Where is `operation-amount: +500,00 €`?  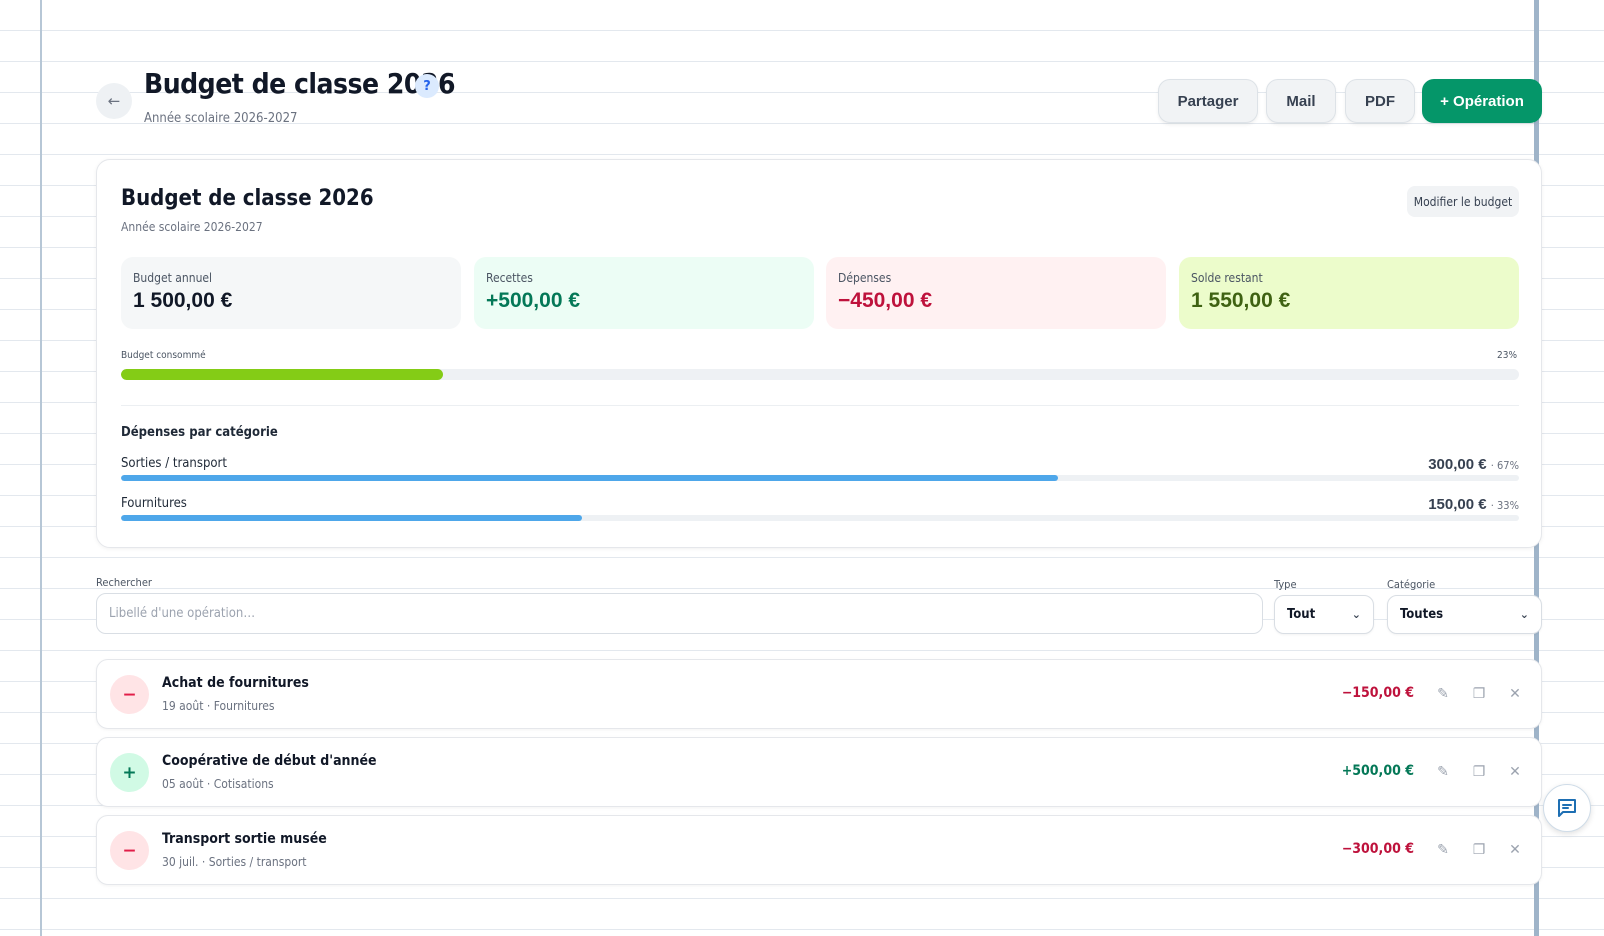 operation-amount: +500,00 € is located at coordinates (1377, 771).